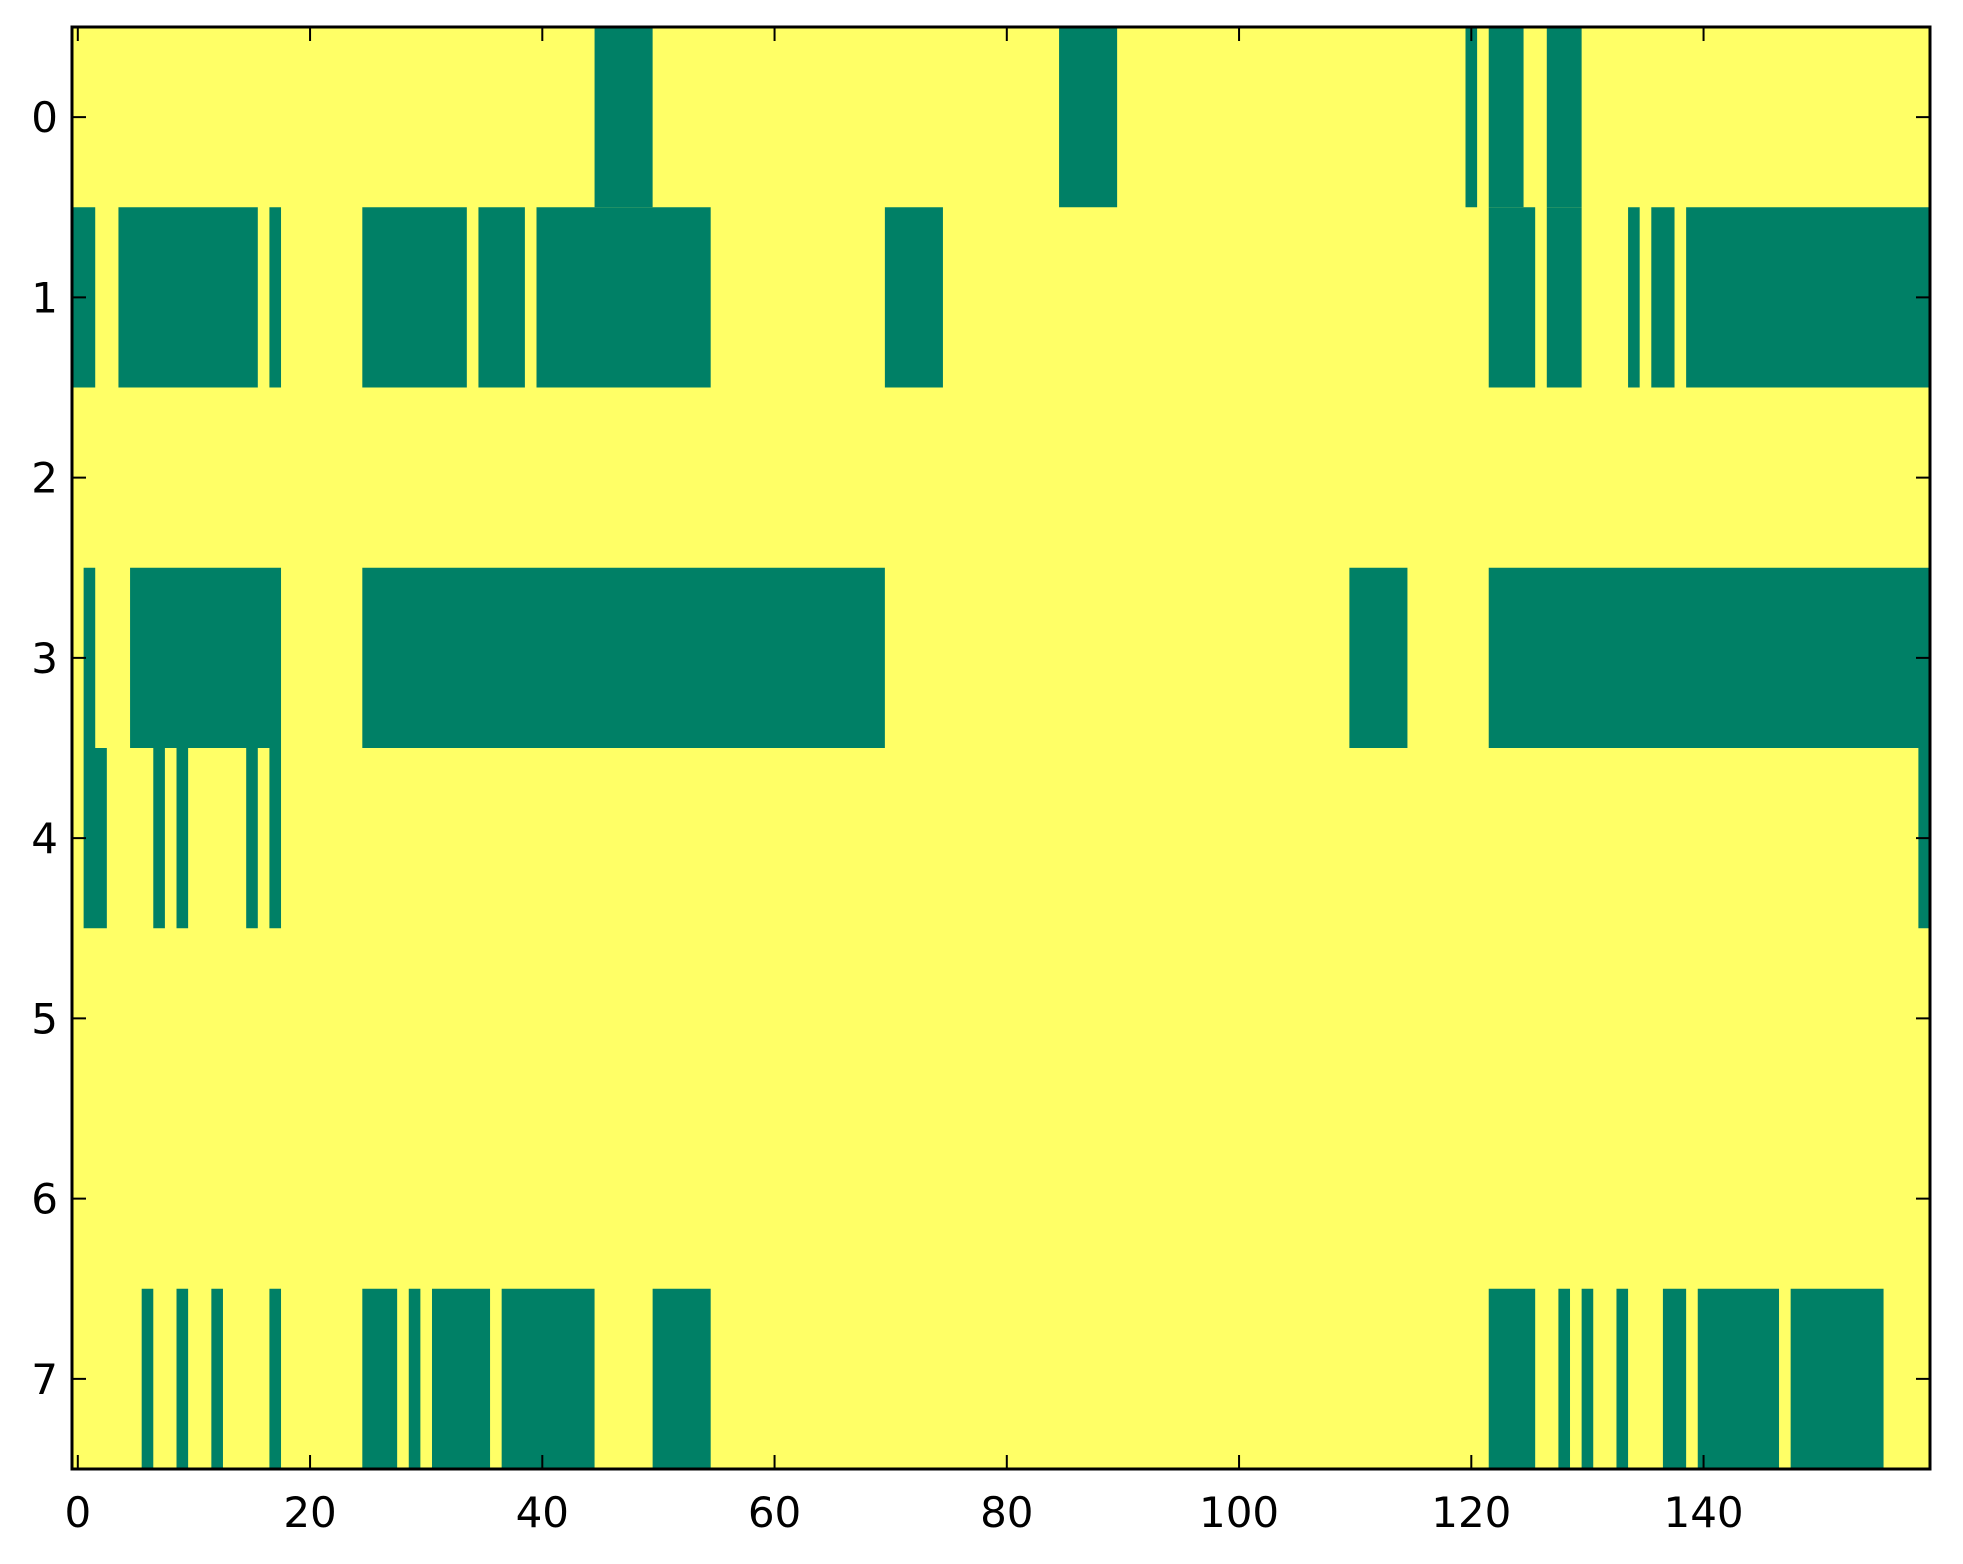  What do you see at coordinates (1006, 1512) in the screenshot?
I see `x-tick-label: 80` at bounding box center [1006, 1512].